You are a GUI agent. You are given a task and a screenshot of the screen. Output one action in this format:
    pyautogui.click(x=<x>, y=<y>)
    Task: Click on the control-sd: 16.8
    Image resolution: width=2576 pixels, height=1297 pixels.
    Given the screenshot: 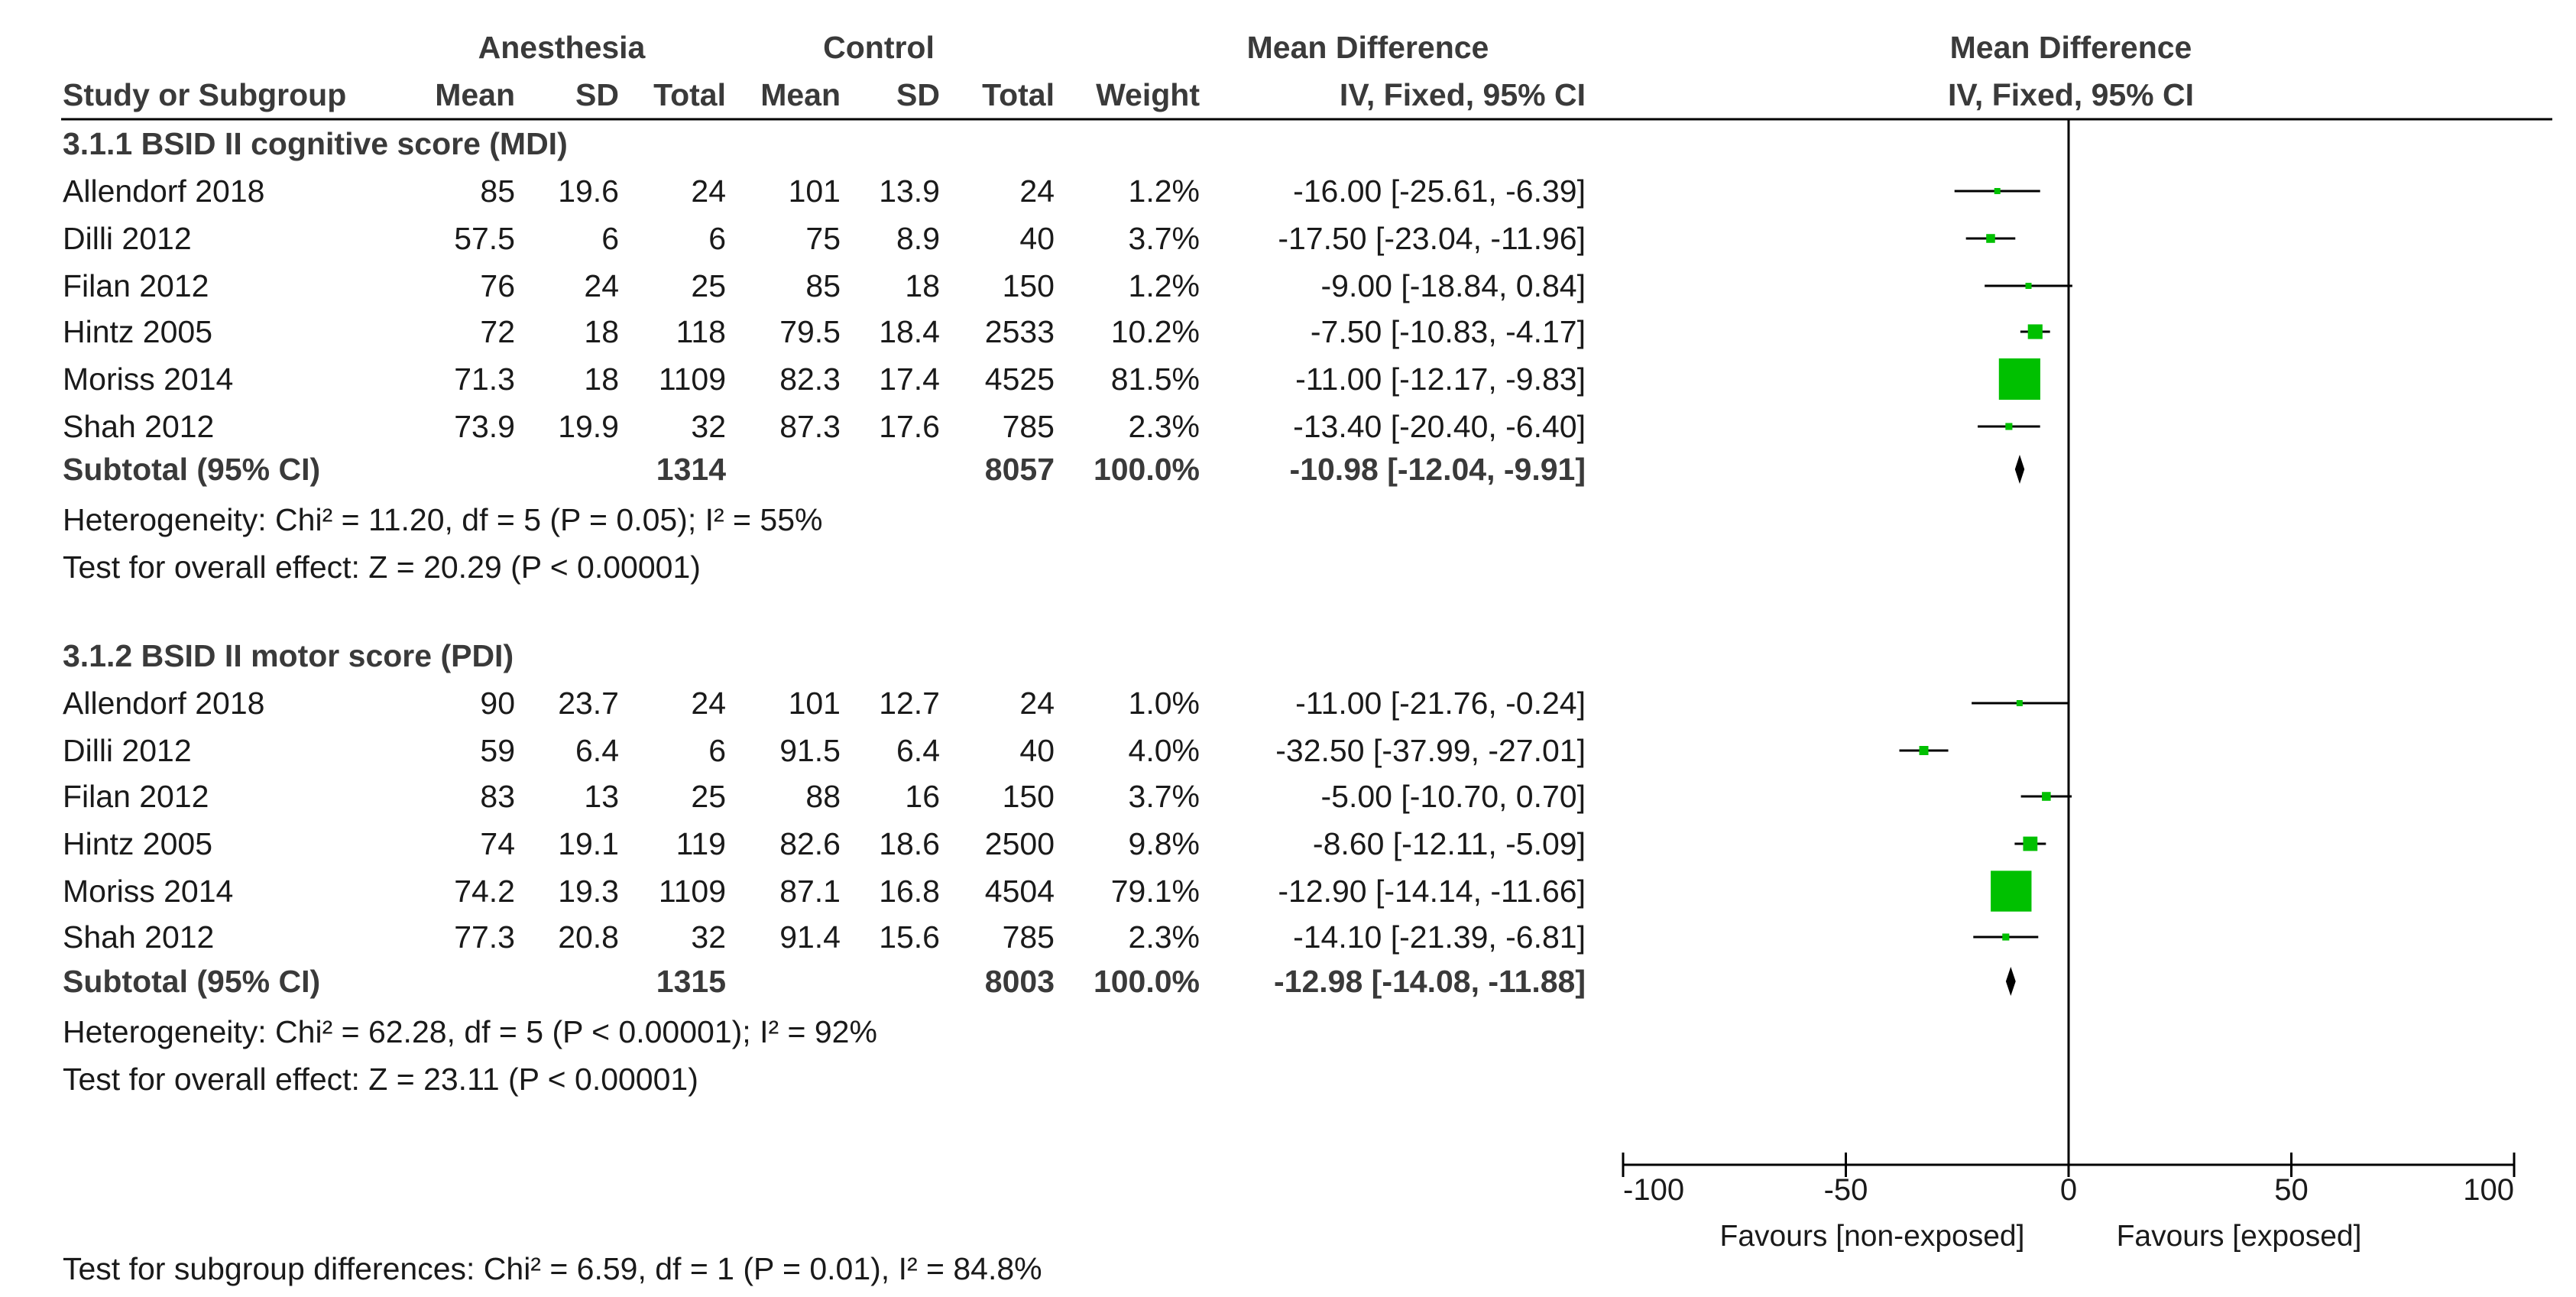 What is the action you would take?
    pyautogui.click(x=910, y=891)
    